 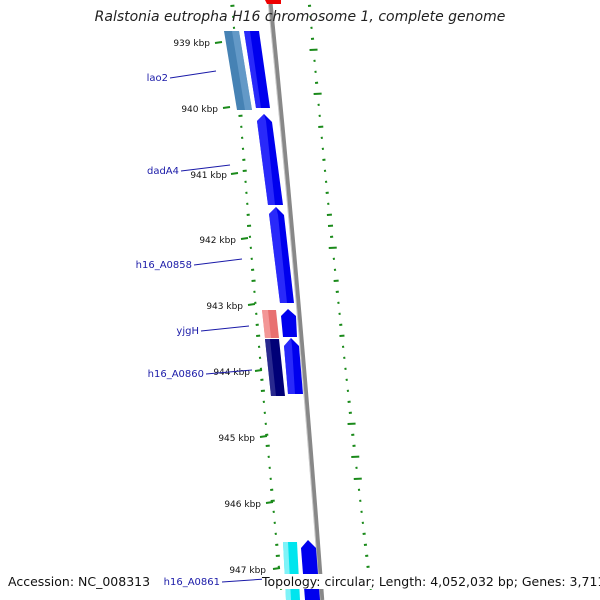 What do you see at coordinates (339, 297) in the screenshot?
I see `gc-skew-track-outer` at bounding box center [339, 297].